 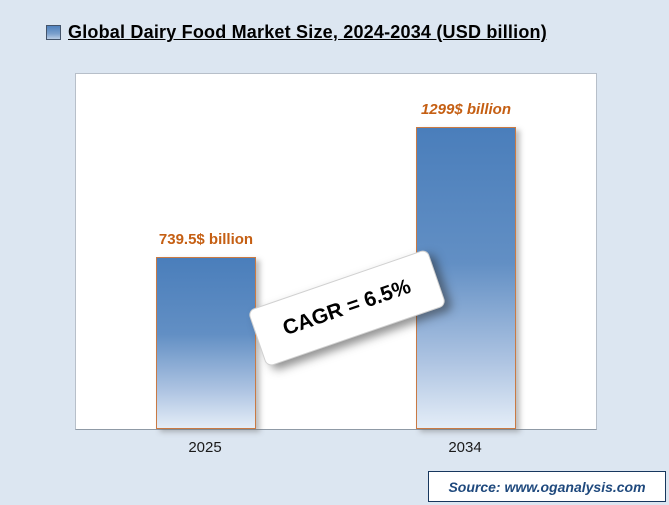 I want to click on source-text: Source: www.oganalysis.com, so click(x=547, y=486).